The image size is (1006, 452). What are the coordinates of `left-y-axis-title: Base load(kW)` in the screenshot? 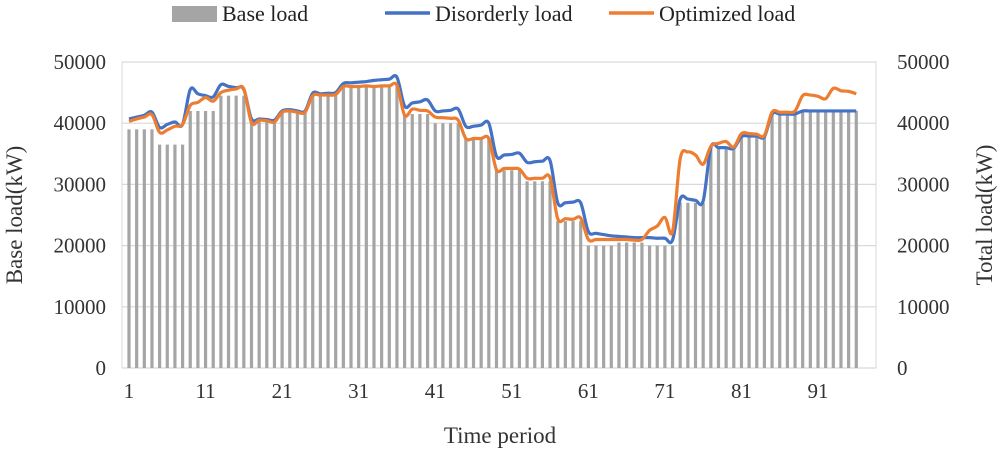 It's located at (14, 215).